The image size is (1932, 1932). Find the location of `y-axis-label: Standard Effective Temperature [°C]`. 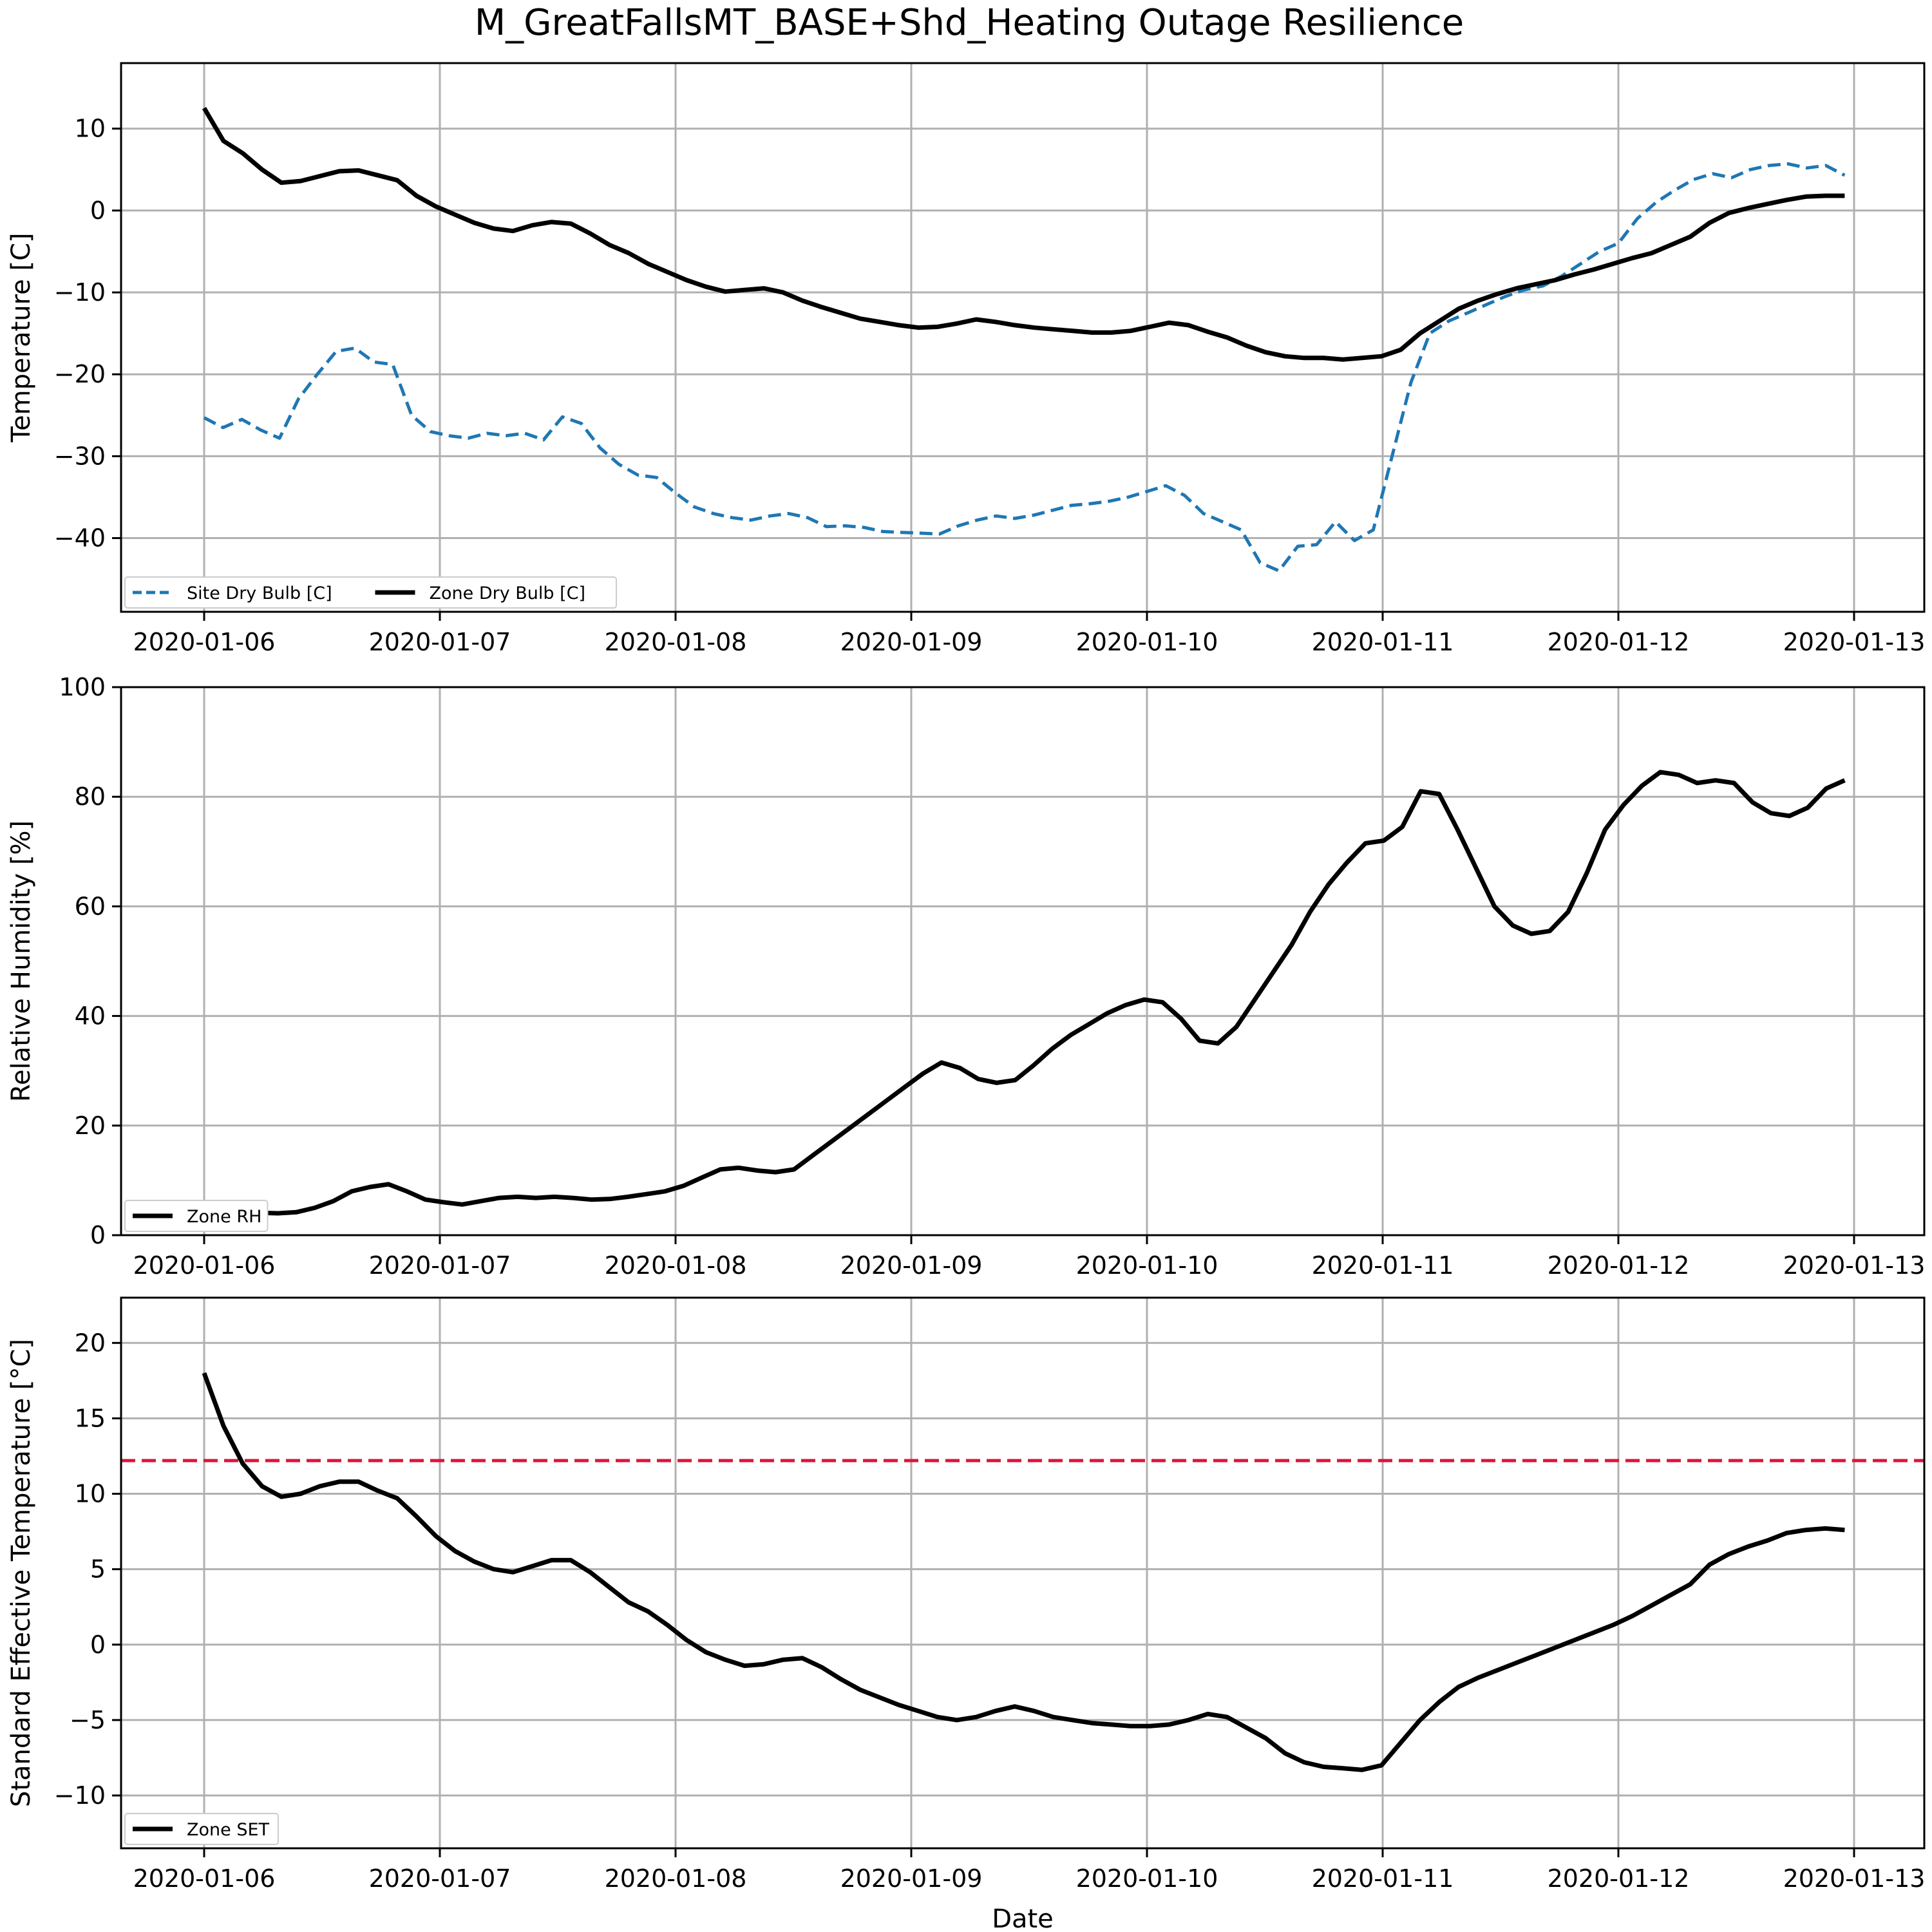

y-axis-label: Standard Effective Temperature [°C] is located at coordinates (21, 1573).